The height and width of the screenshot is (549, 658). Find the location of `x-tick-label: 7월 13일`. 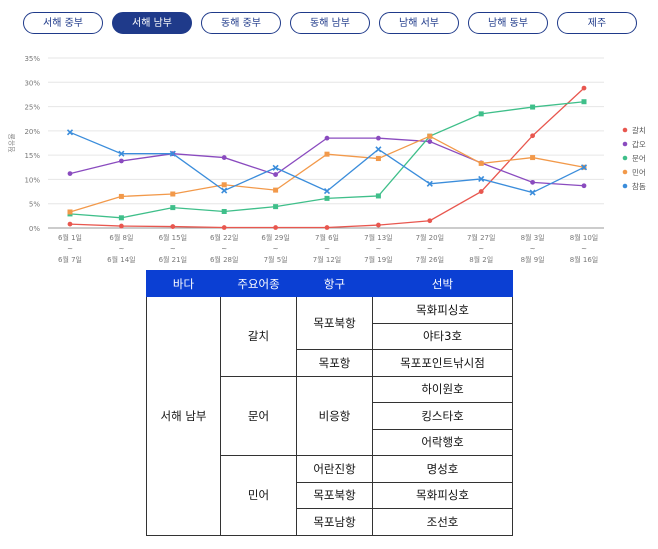

x-tick-label: 7월 13일 is located at coordinates (378, 237).